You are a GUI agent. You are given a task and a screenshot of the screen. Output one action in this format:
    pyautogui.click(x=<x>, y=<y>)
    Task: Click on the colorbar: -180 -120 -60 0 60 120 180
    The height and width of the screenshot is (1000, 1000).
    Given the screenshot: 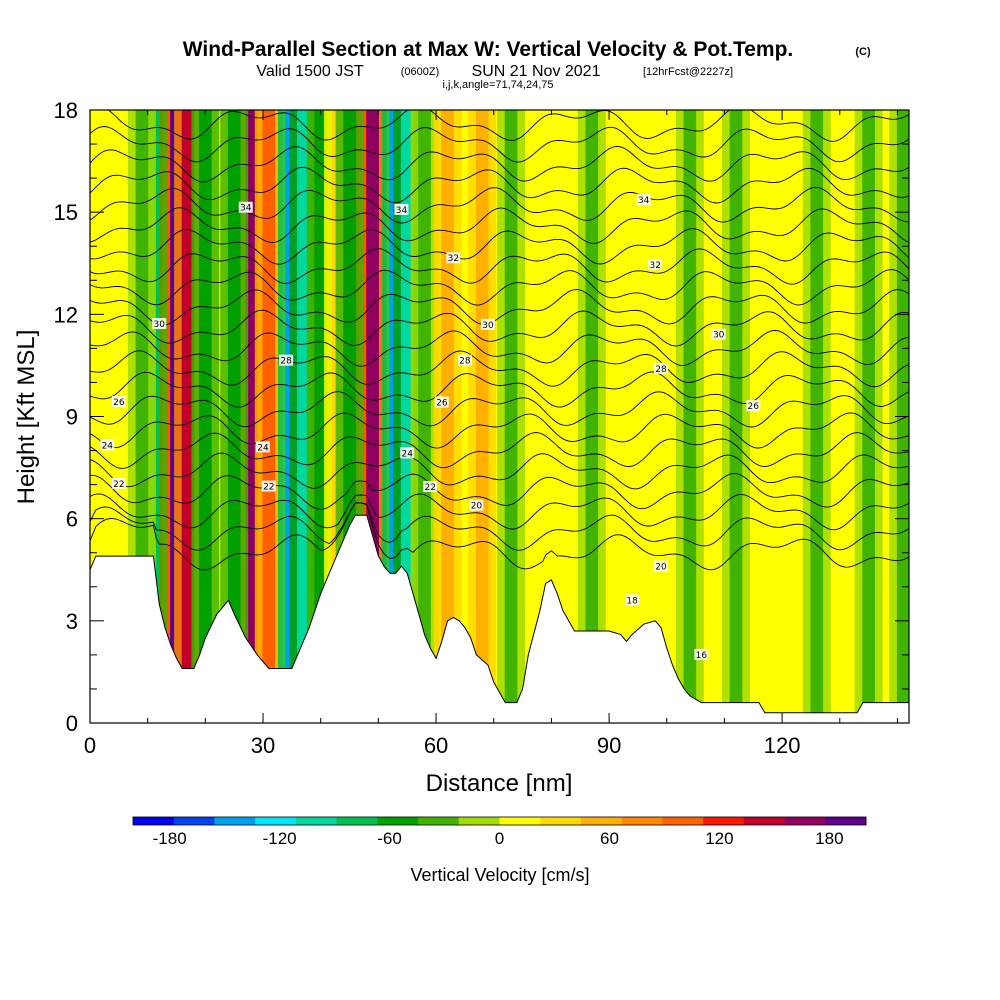 What is the action you would take?
    pyautogui.click(x=499, y=832)
    